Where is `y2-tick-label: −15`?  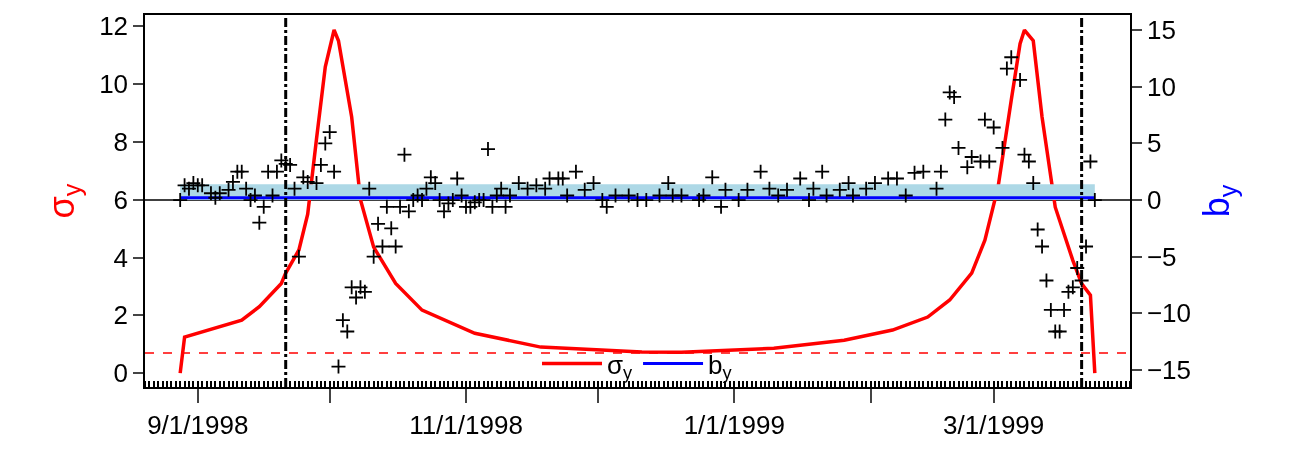 y2-tick-label: −15 is located at coordinates (1169, 370).